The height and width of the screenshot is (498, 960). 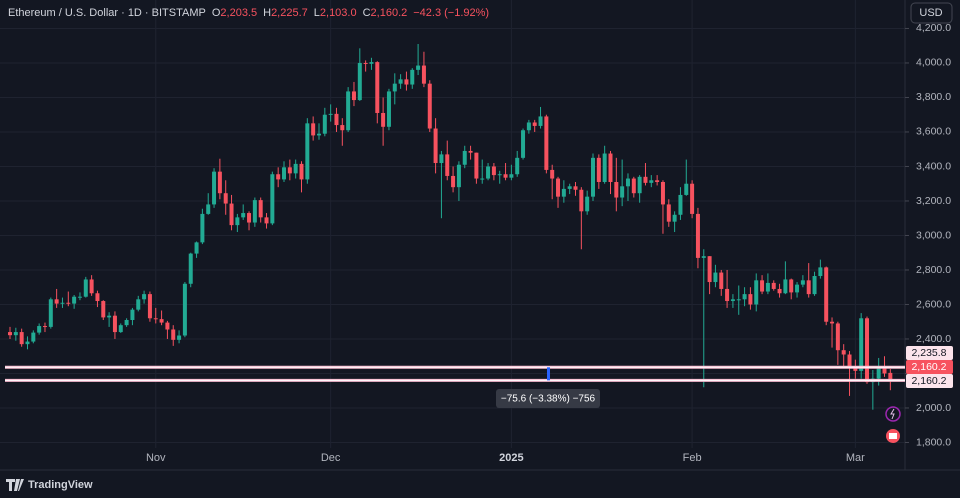 I want to click on brand-name: TradingView, so click(x=60, y=485).